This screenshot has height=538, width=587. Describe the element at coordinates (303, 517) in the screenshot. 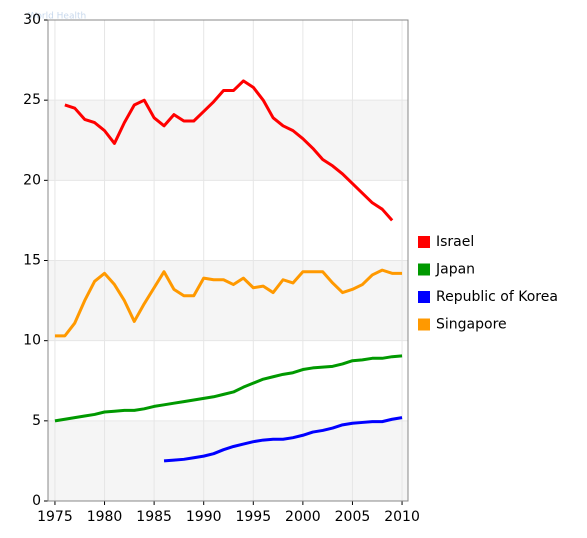

I see `x-tick-label: 2000` at that location.